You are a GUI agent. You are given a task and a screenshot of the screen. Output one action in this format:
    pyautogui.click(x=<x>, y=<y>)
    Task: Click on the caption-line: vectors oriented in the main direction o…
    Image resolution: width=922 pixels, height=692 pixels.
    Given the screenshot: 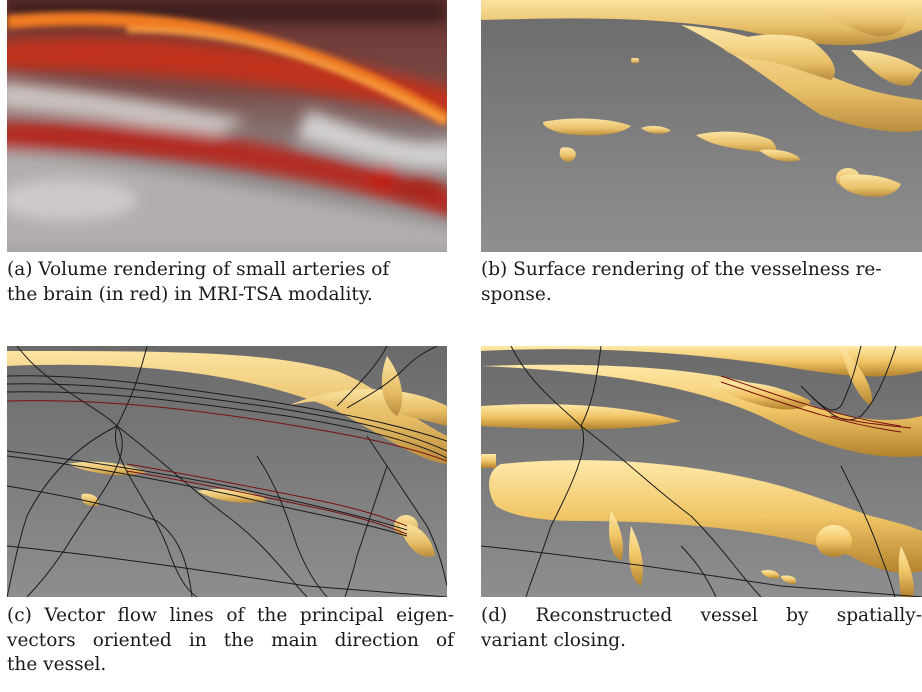 What is the action you would take?
    pyautogui.click(x=230, y=640)
    